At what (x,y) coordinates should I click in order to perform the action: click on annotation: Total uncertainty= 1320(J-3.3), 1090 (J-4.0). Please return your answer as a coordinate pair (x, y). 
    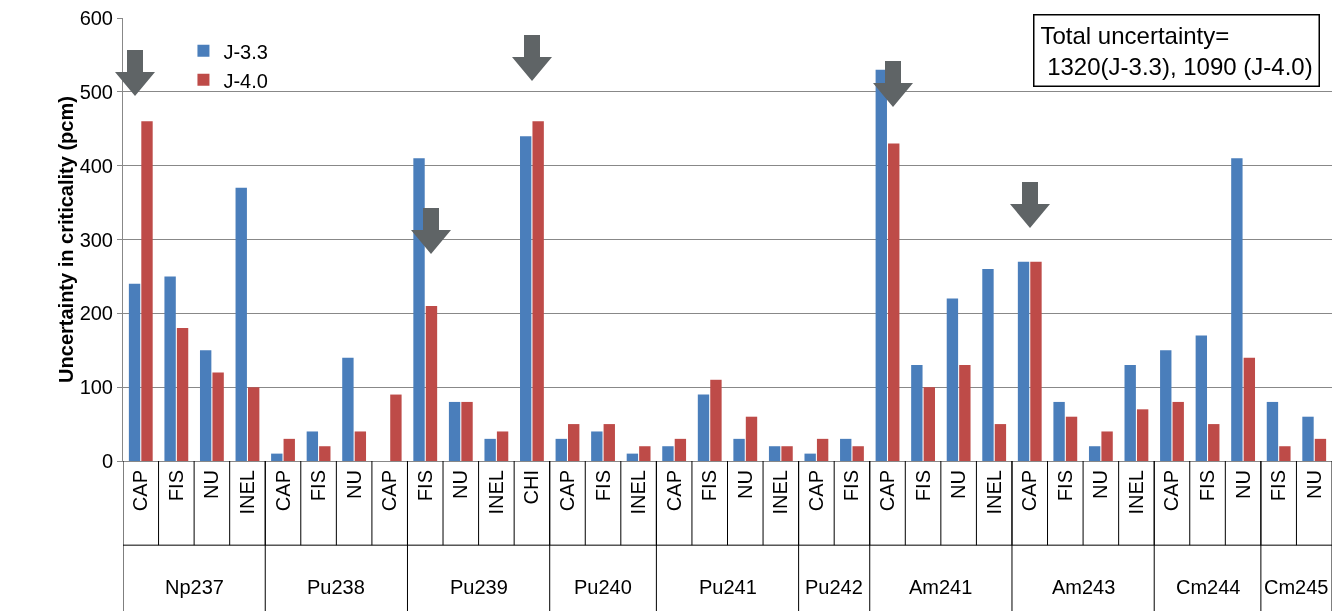
    Looking at the image, I should click on (1176, 50).